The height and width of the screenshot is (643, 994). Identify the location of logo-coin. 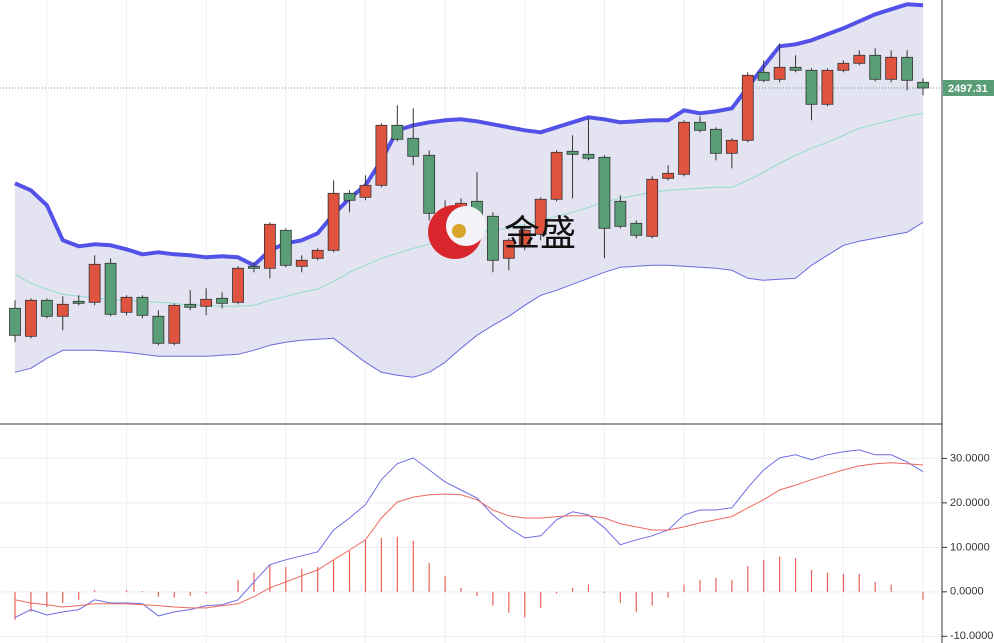
(459, 231).